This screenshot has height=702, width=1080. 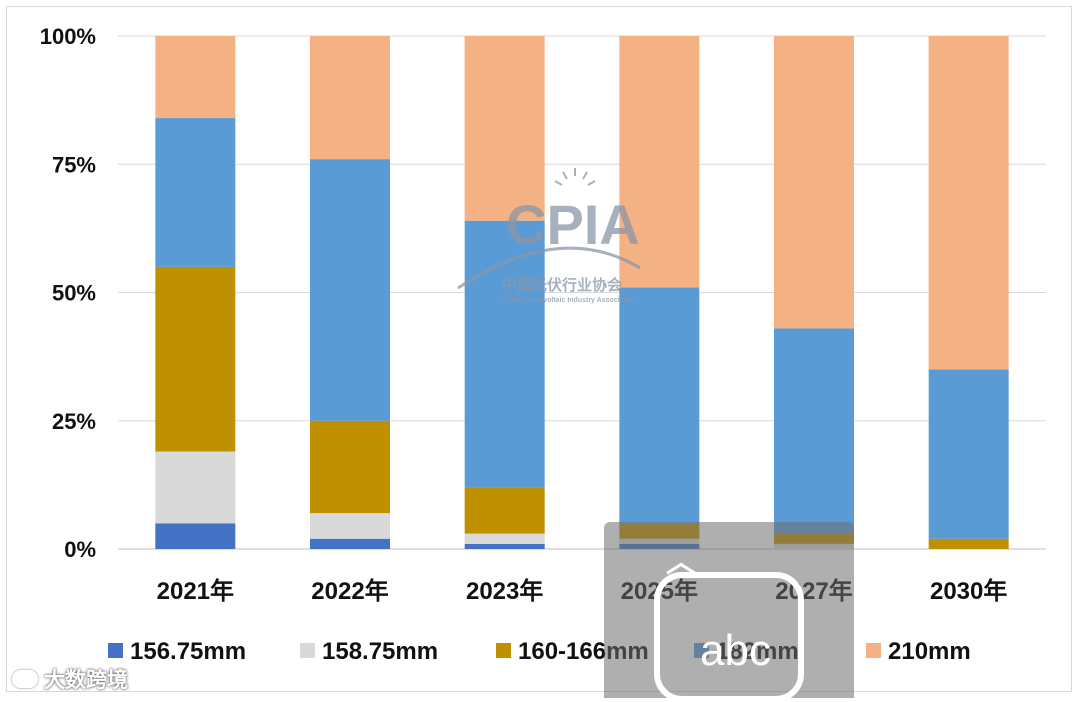 I want to click on watermark-arc, so click(x=549, y=268).